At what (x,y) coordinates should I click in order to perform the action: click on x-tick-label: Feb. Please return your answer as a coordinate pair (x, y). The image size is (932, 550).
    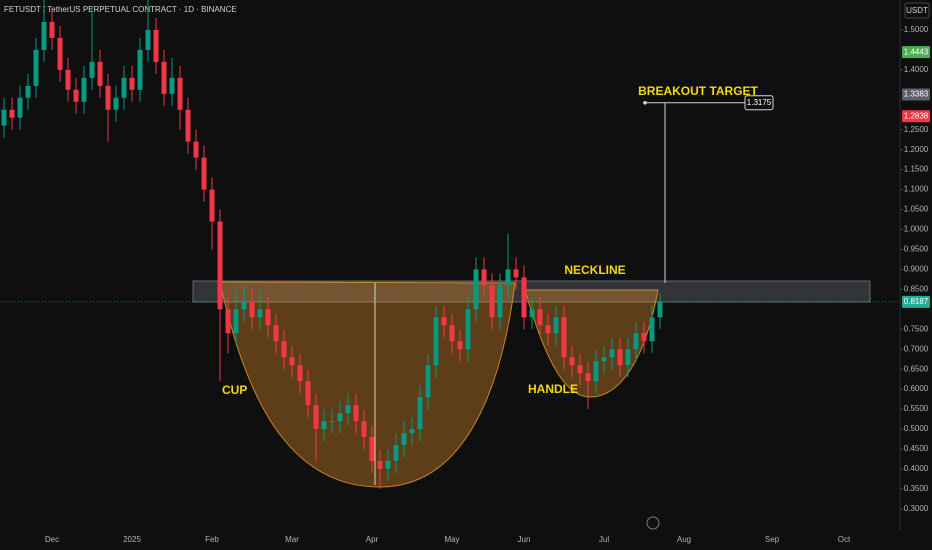
    Looking at the image, I should click on (212, 539).